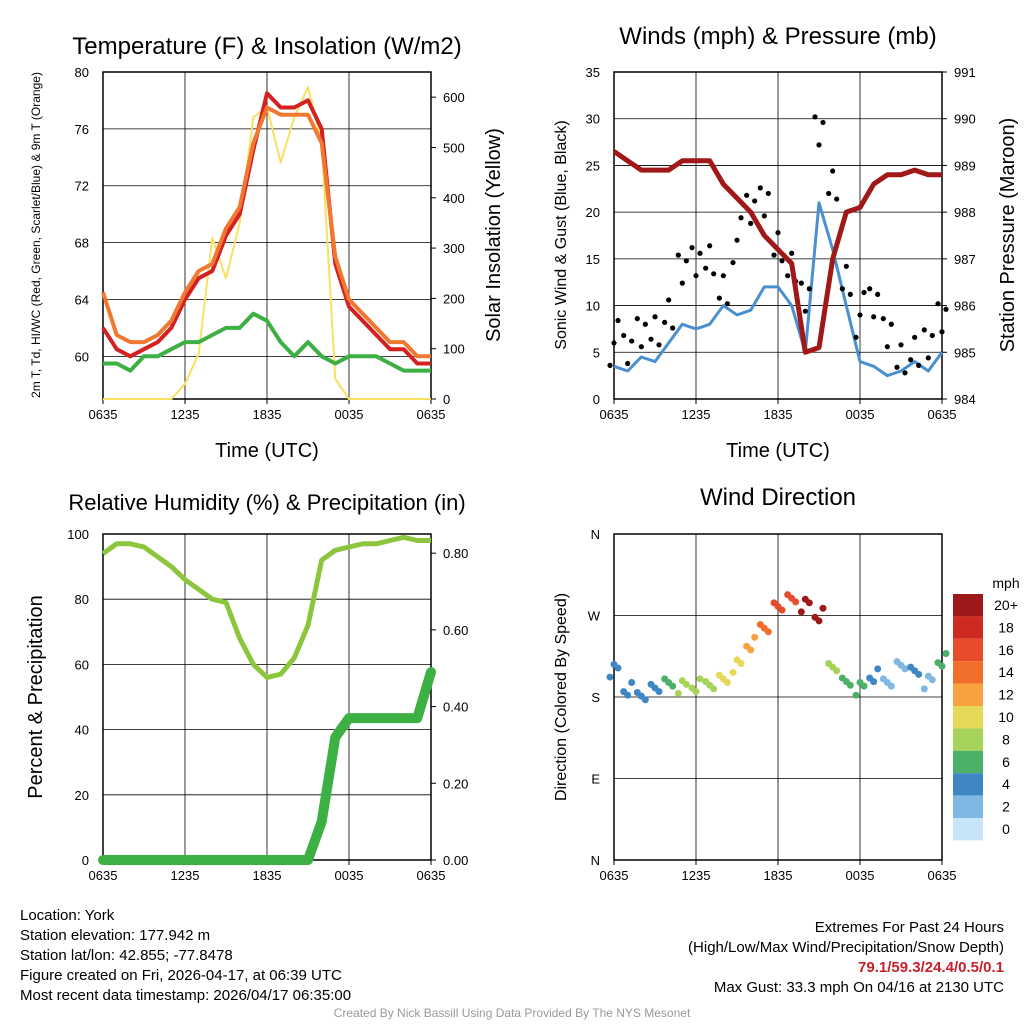 The height and width of the screenshot is (1024, 1024). What do you see at coordinates (778, 451) in the screenshot?
I see `wind-xlabel: Time (UTC)` at bounding box center [778, 451].